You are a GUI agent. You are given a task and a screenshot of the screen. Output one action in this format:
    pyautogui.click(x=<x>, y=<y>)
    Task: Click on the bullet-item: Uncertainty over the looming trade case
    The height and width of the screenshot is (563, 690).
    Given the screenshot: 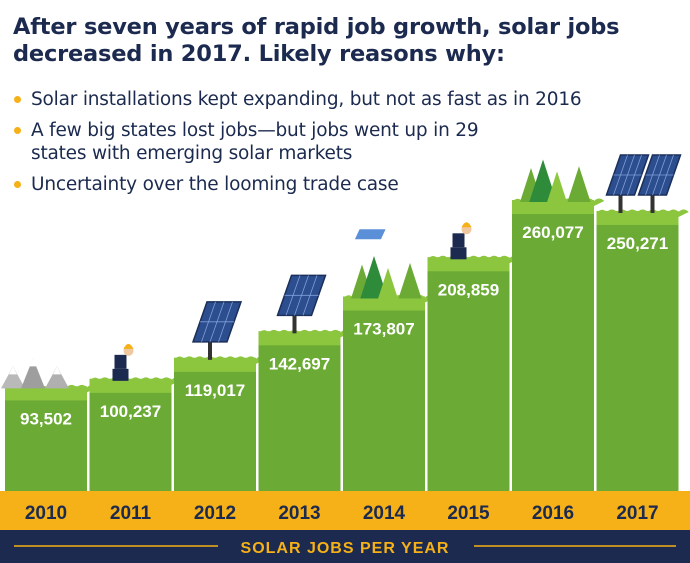 What is the action you would take?
    pyautogui.click(x=343, y=184)
    